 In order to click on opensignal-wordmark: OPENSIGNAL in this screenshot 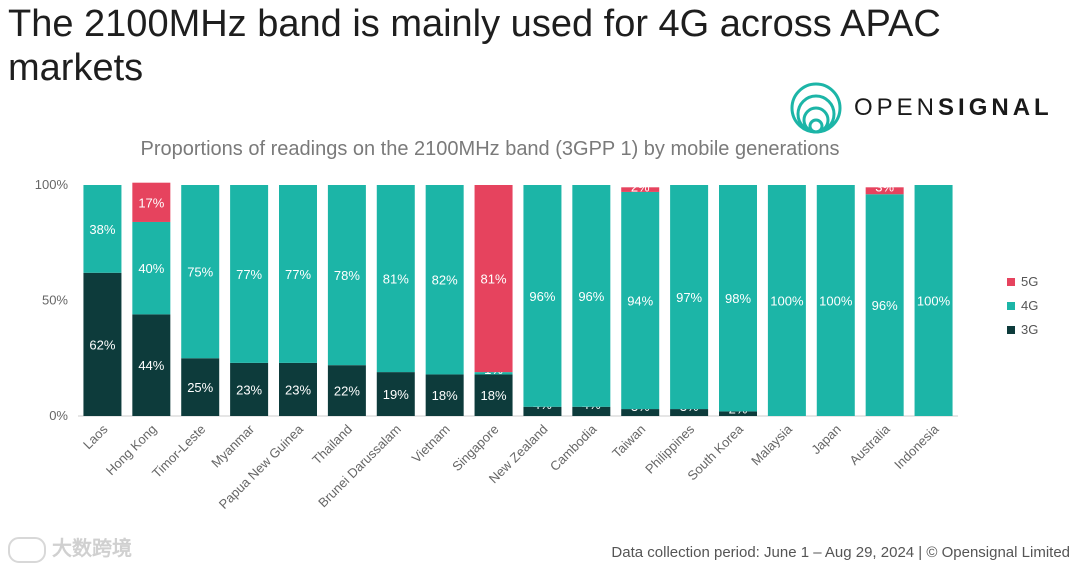, I will do `click(953, 107)`.